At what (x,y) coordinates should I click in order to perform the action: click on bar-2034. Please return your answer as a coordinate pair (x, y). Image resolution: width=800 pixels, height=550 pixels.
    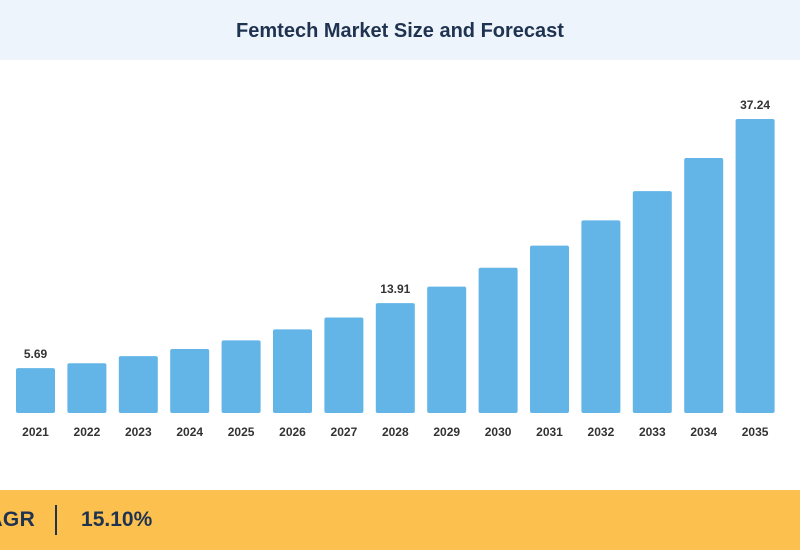
    Looking at the image, I should click on (704, 285).